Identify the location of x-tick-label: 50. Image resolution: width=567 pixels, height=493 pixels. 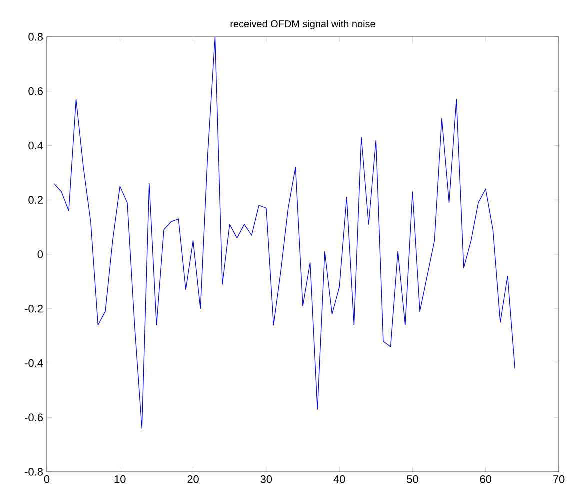
(412, 480).